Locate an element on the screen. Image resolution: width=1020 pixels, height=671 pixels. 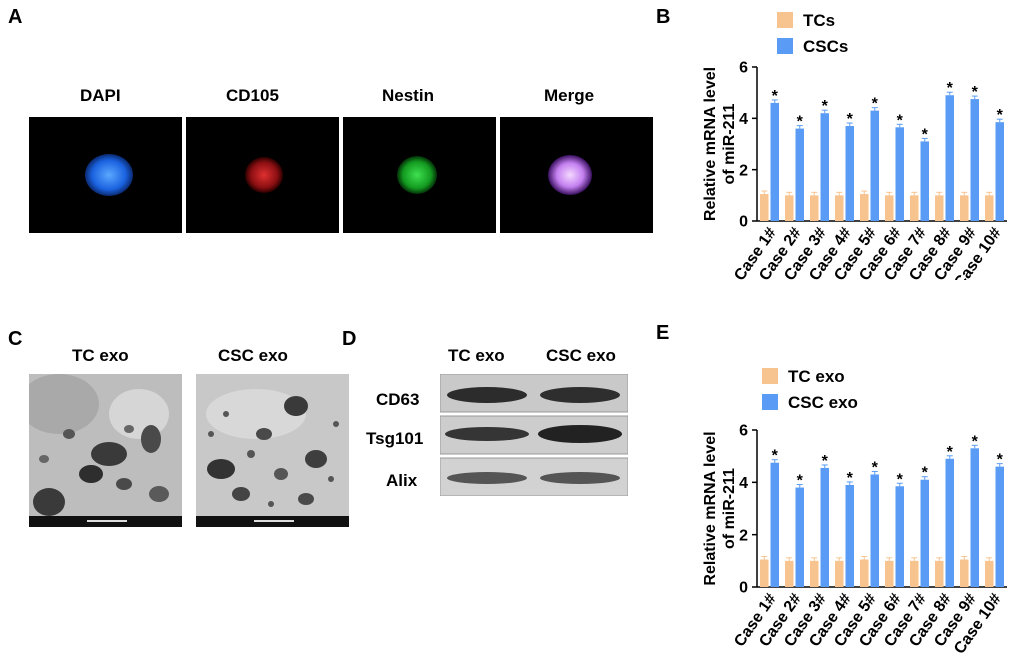
wb-col-csc: CSC exo is located at coordinates (581, 355).